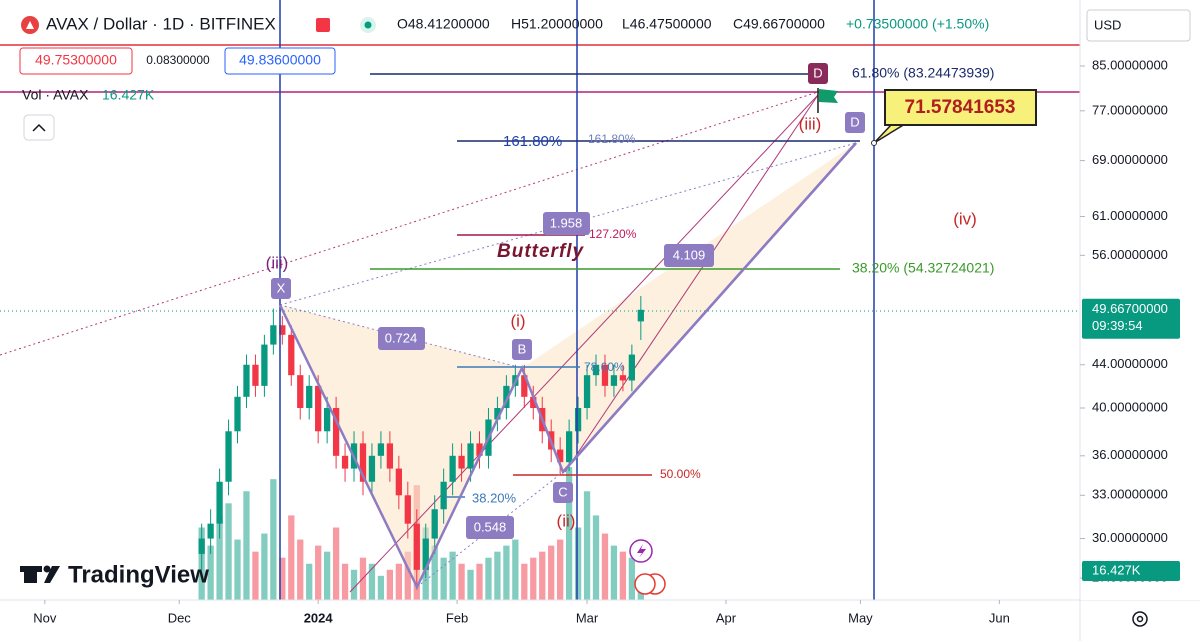 The height and width of the screenshot is (641, 1200). I want to click on buy-button, so click(280, 61).